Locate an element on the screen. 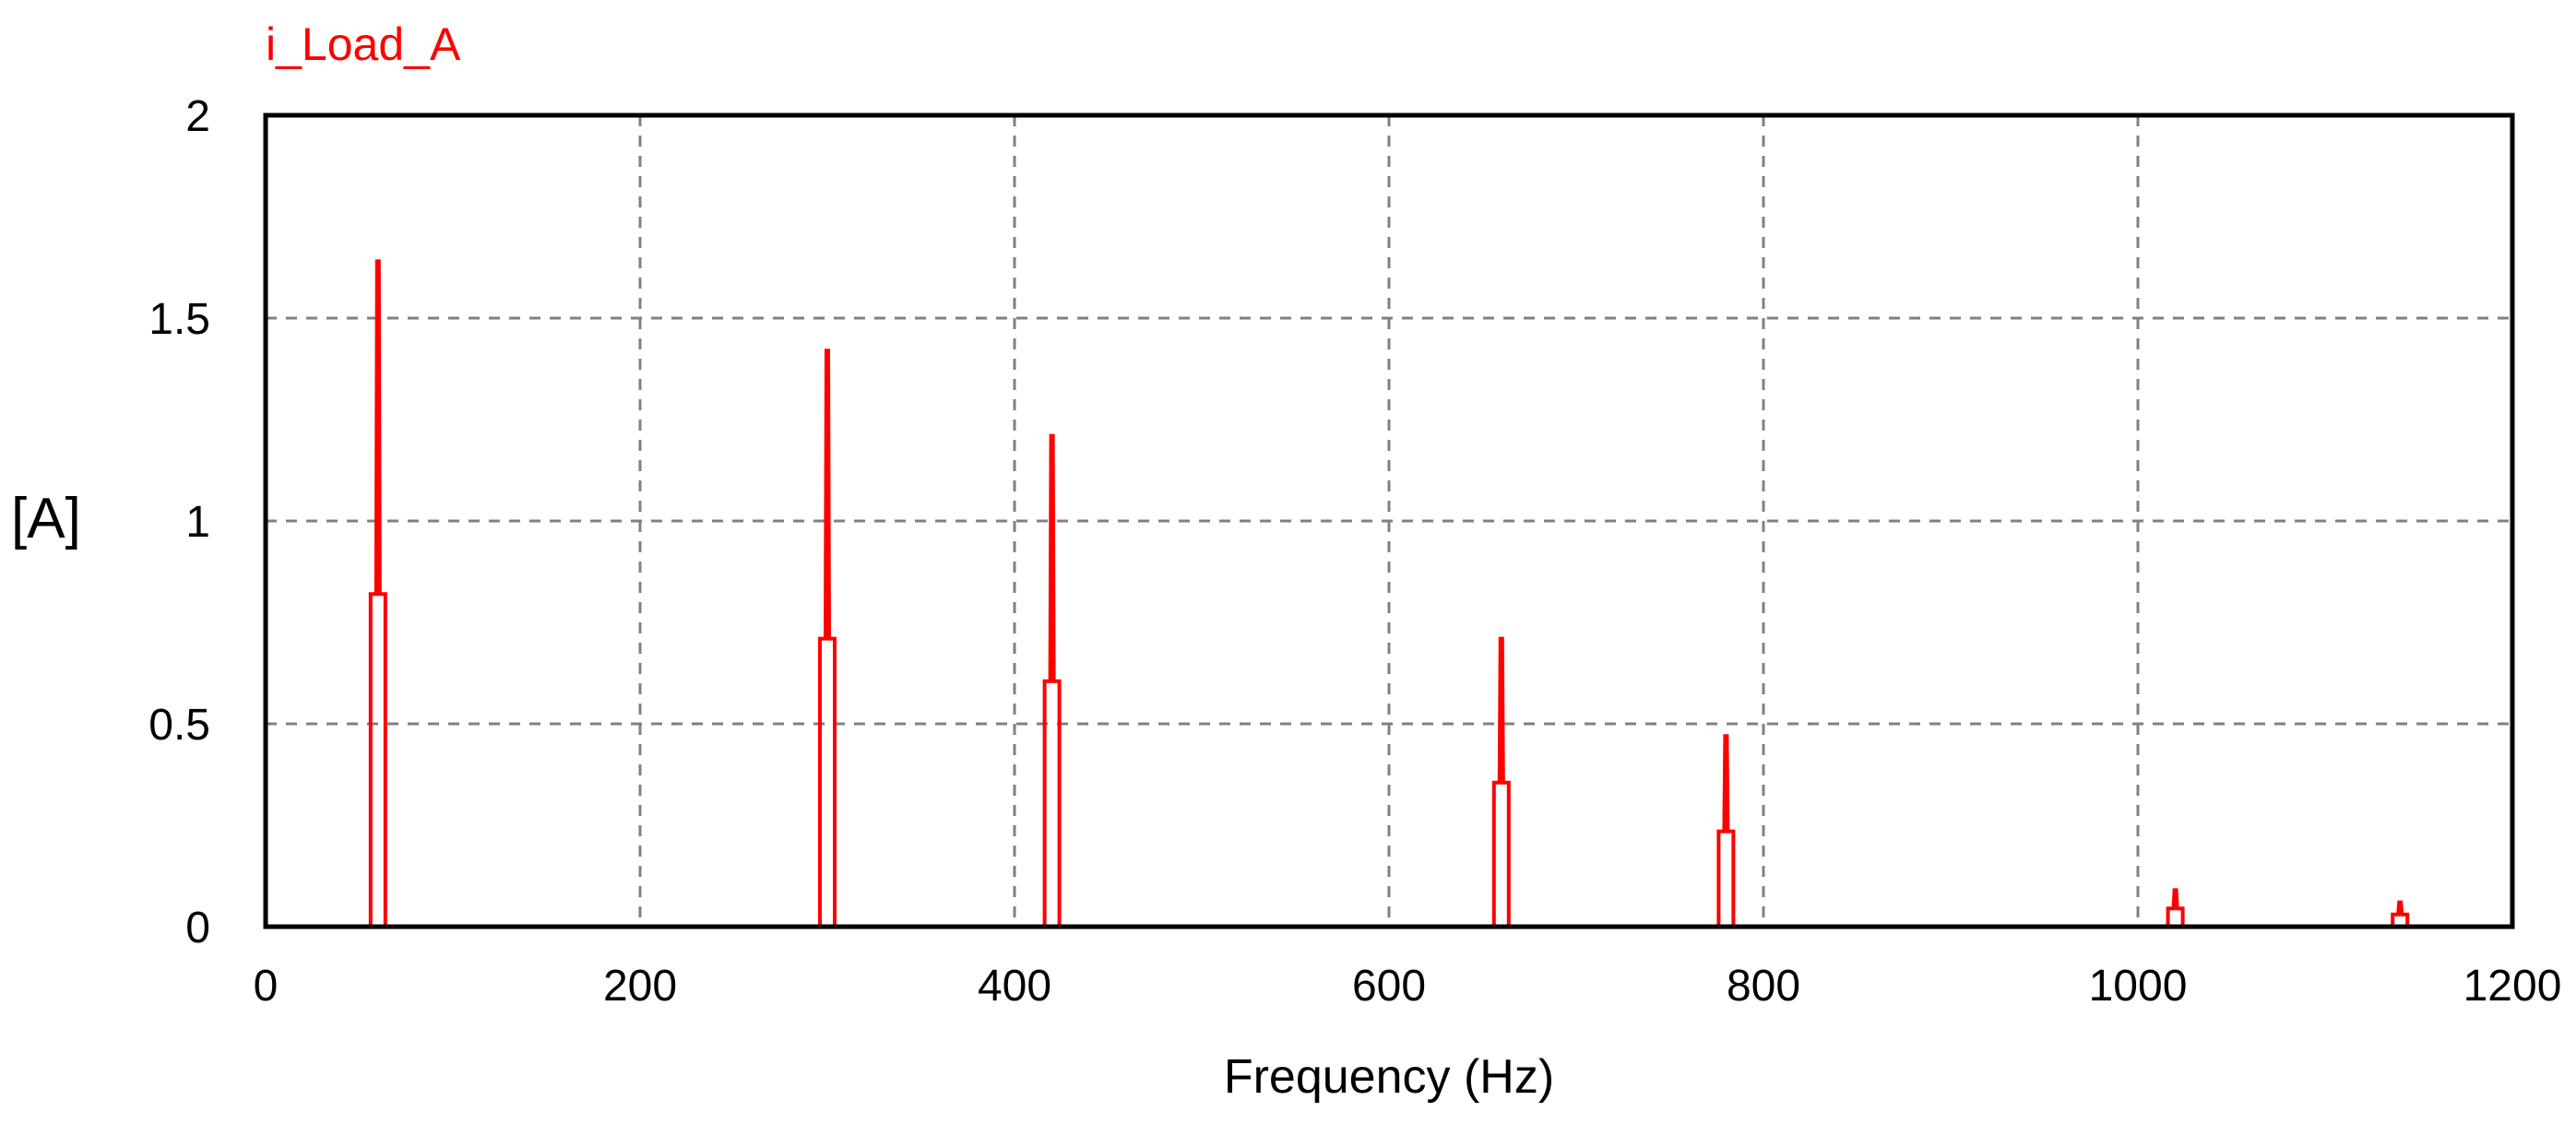  x-tick-label: 800 is located at coordinates (1763, 987).